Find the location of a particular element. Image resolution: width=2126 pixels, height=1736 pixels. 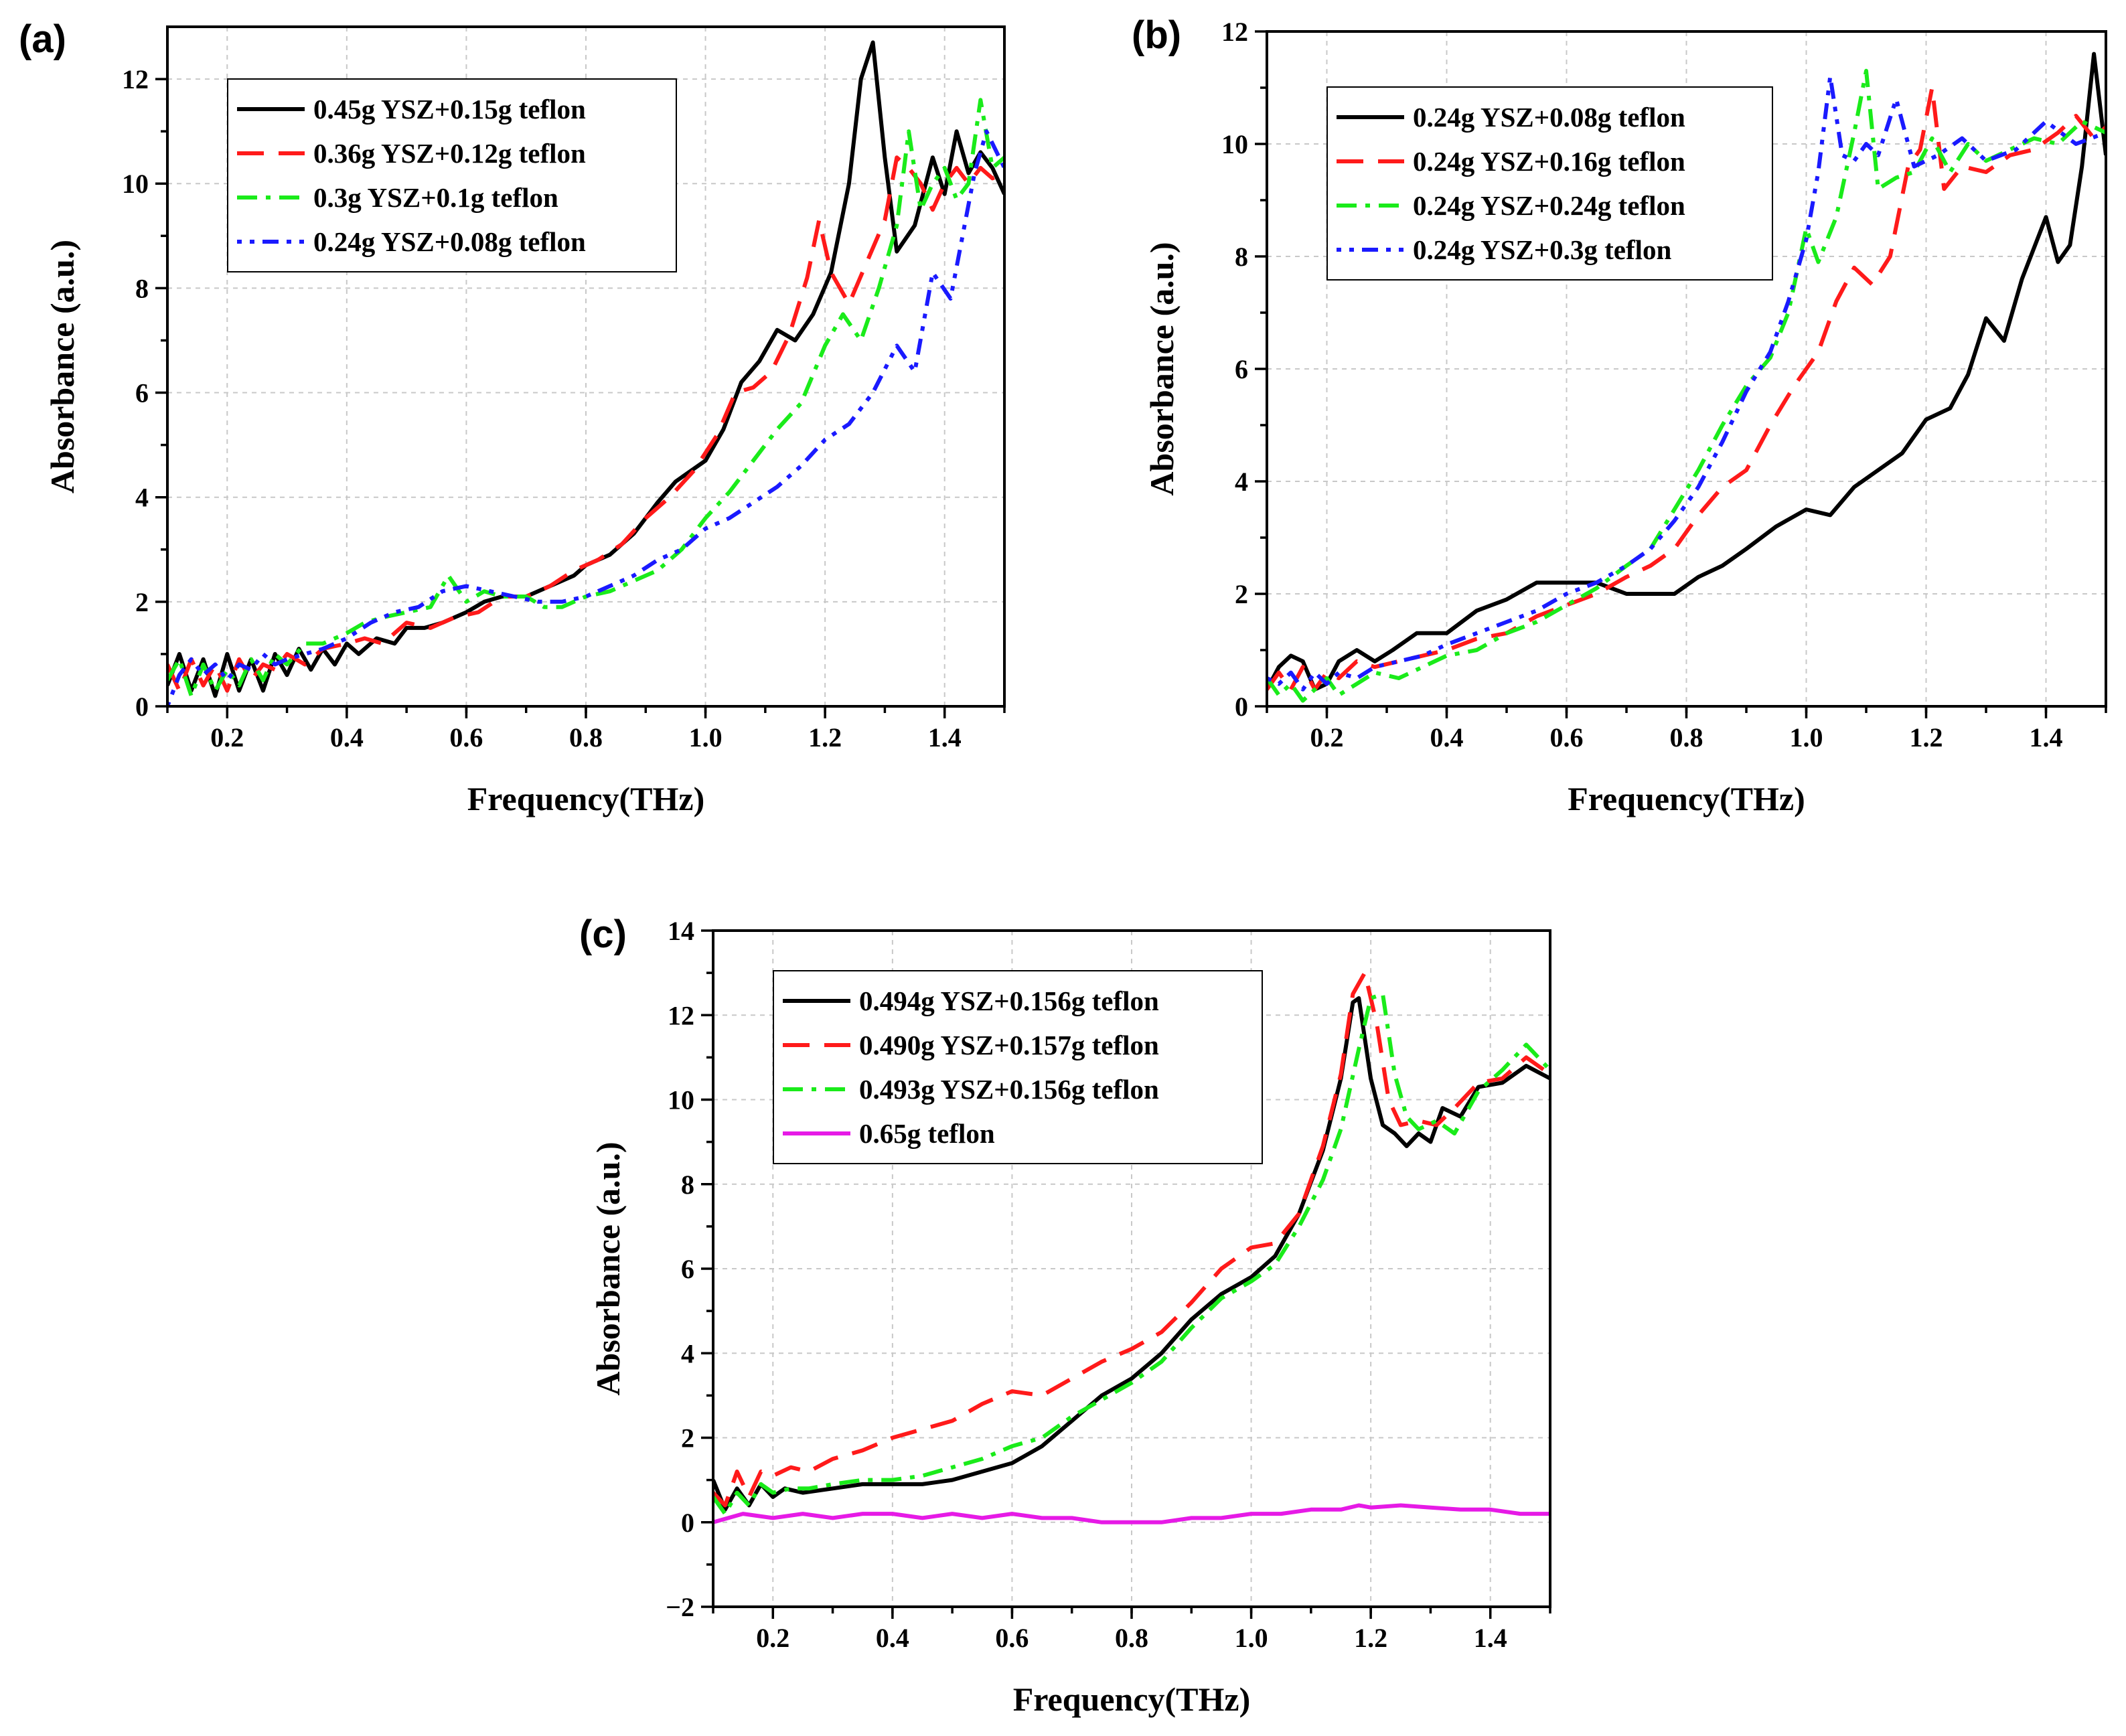

legend-label-1: 0.24g YSZ+0.08g teflon is located at coordinates (1549, 117).